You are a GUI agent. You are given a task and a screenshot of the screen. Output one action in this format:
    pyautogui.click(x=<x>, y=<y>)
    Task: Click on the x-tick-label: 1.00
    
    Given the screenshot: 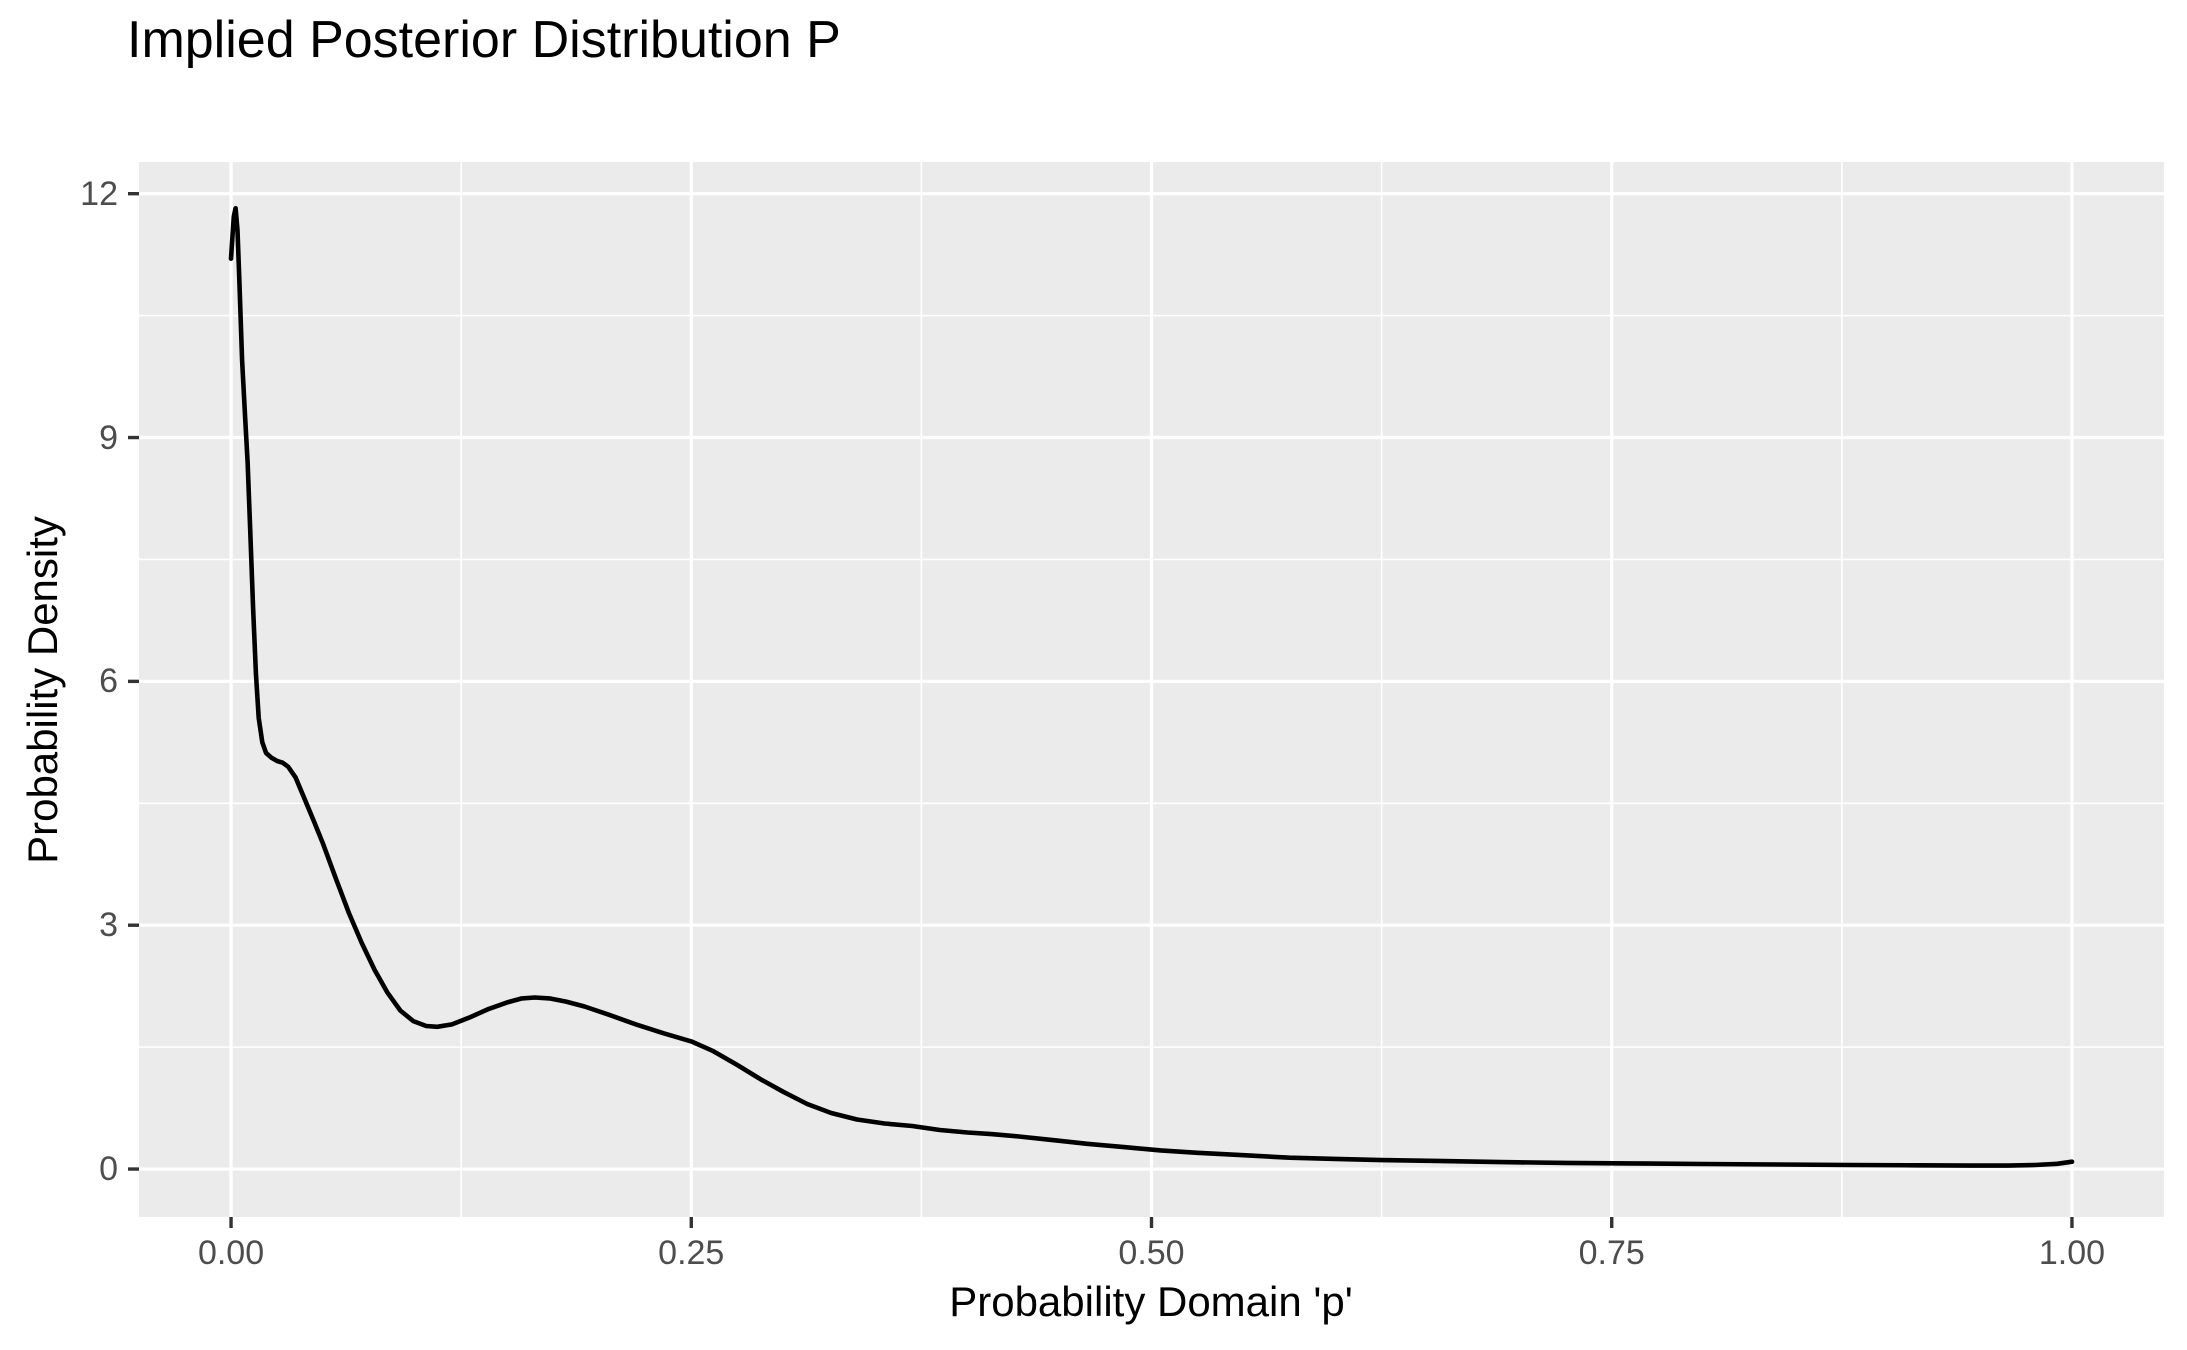 What is the action you would take?
    pyautogui.click(x=2072, y=1253)
    